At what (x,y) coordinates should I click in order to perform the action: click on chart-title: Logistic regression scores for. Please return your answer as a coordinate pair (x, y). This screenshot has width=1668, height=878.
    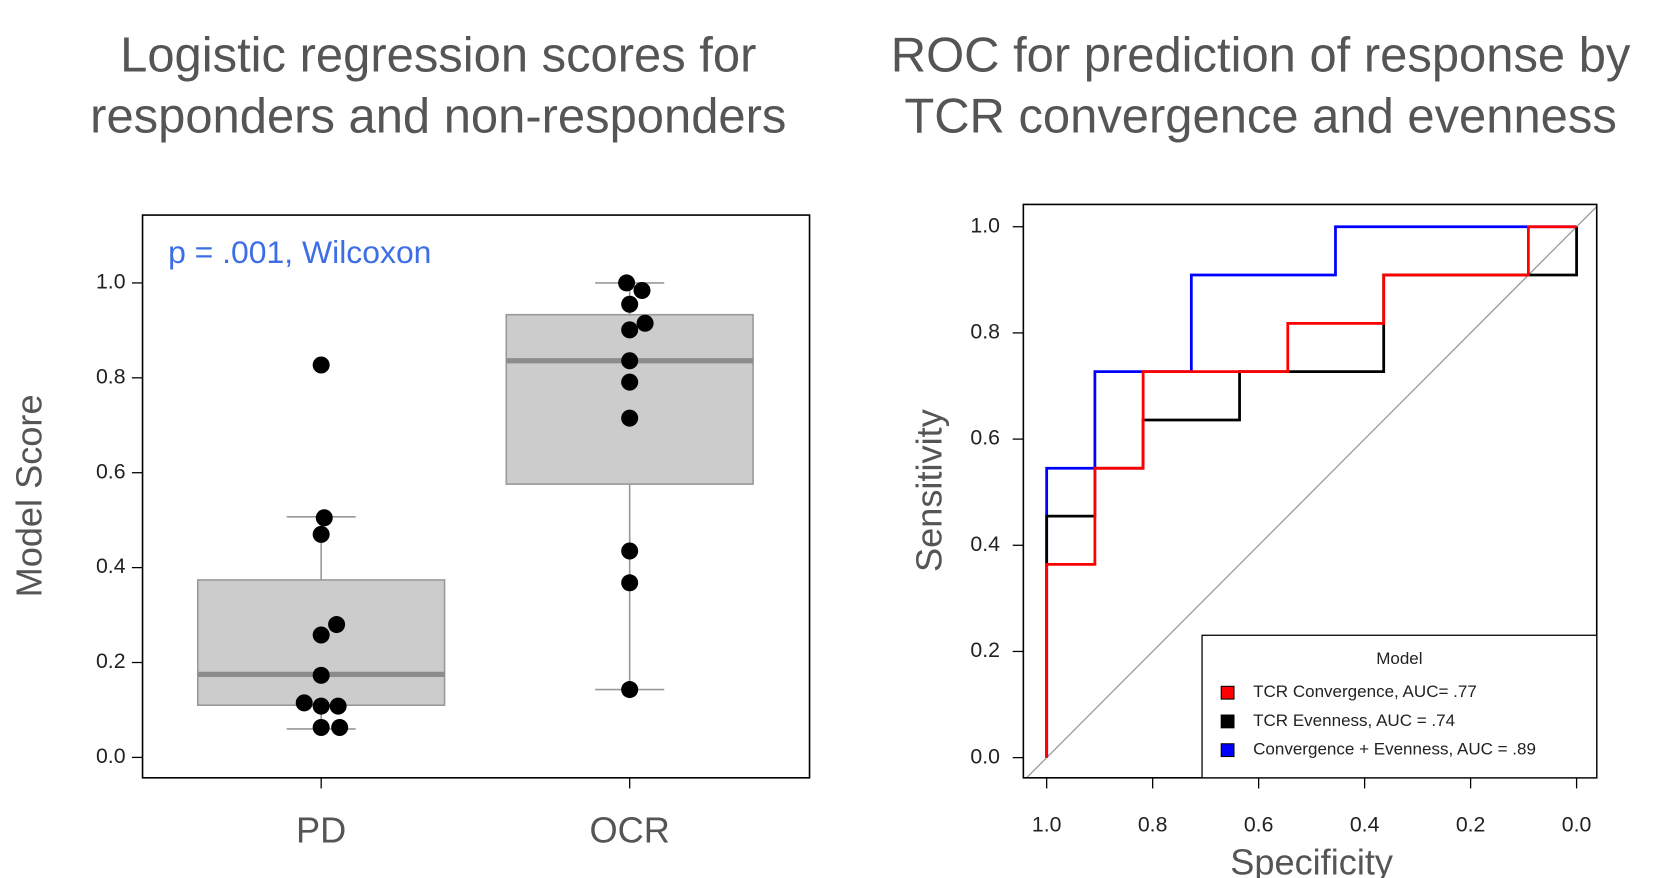
    Looking at the image, I should click on (438, 56).